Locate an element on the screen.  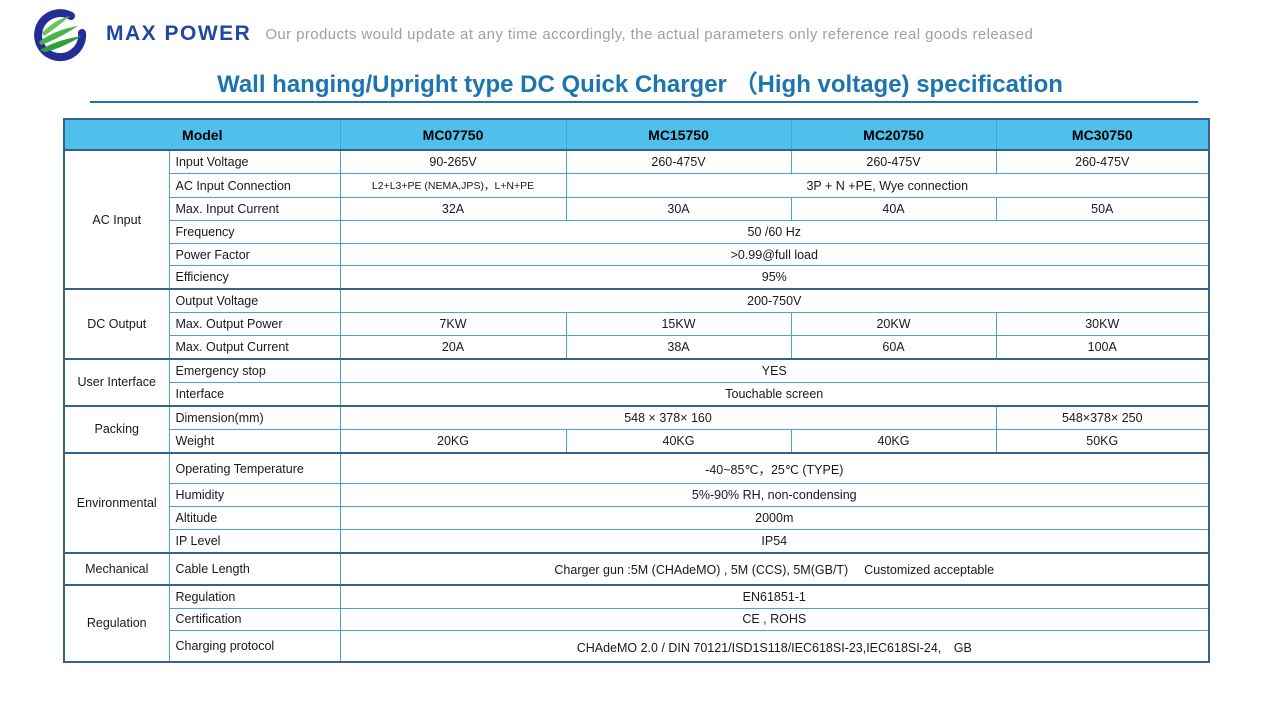
value-cell: 548×378× 250 is located at coordinates (1102, 417).